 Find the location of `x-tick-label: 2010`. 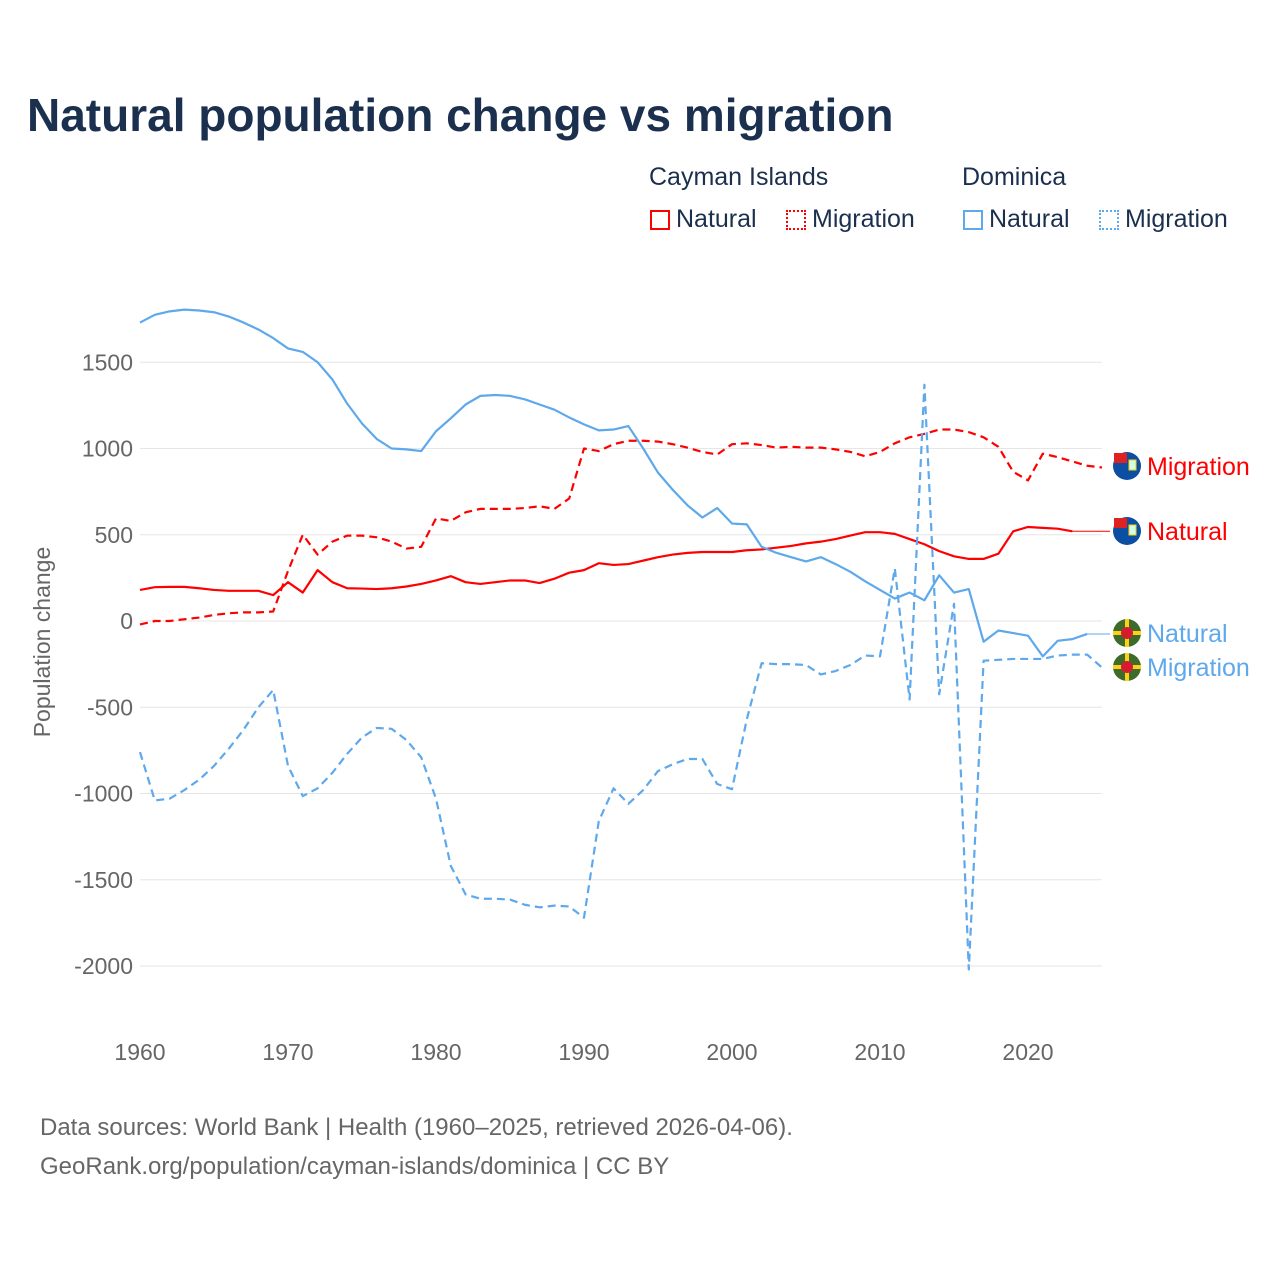

x-tick-label: 2010 is located at coordinates (879, 1052).